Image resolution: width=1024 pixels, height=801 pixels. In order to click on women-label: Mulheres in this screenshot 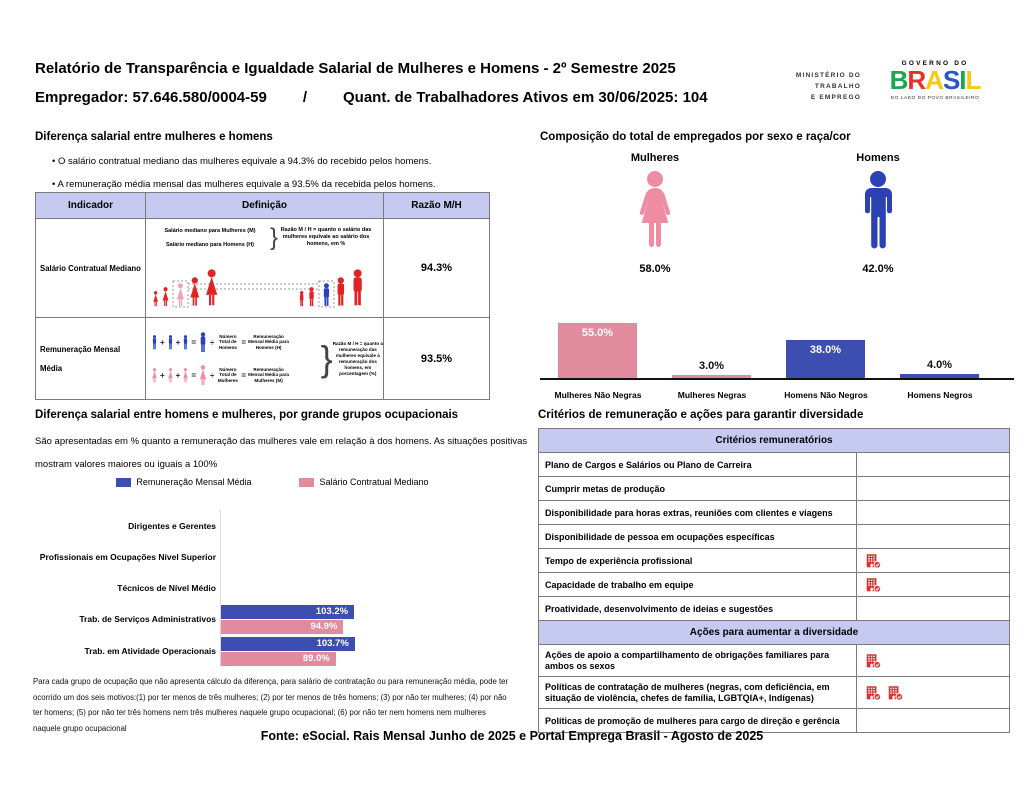, I will do `click(655, 158)`.